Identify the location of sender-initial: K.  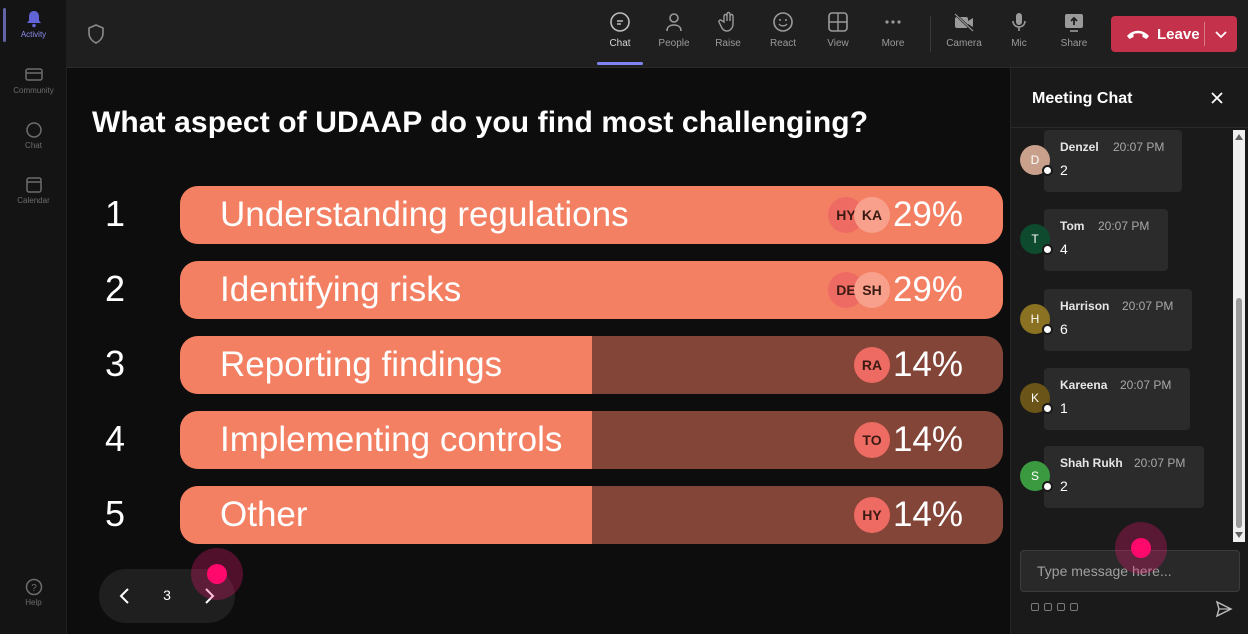
(1034, 398).